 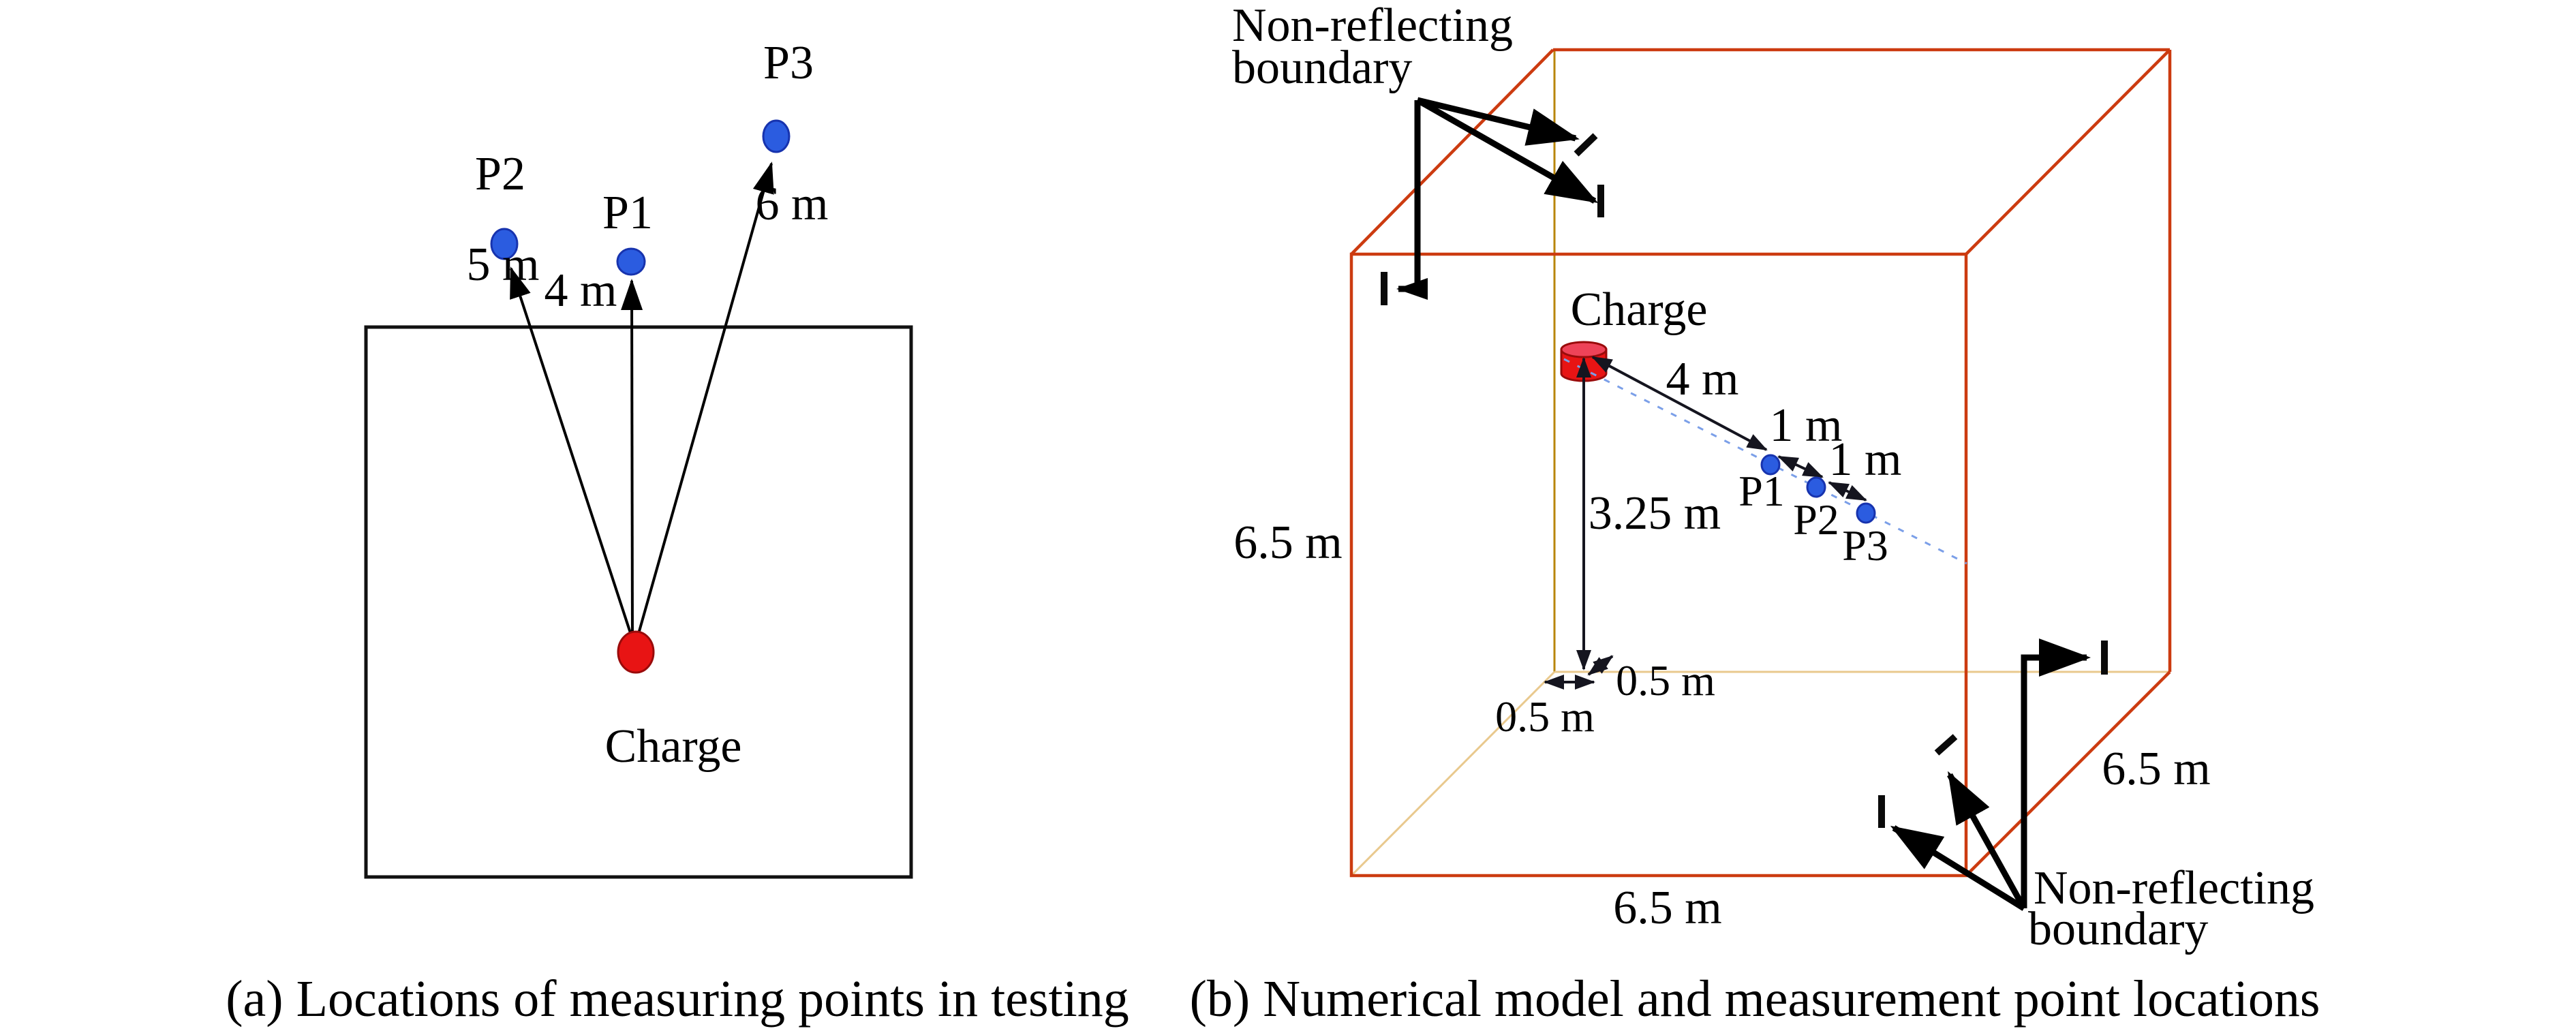 What do you see at coordinates (1800, 467) in the screenshot?
I see `dim-arrow-1m-first` at bounding box center [1800, 467].